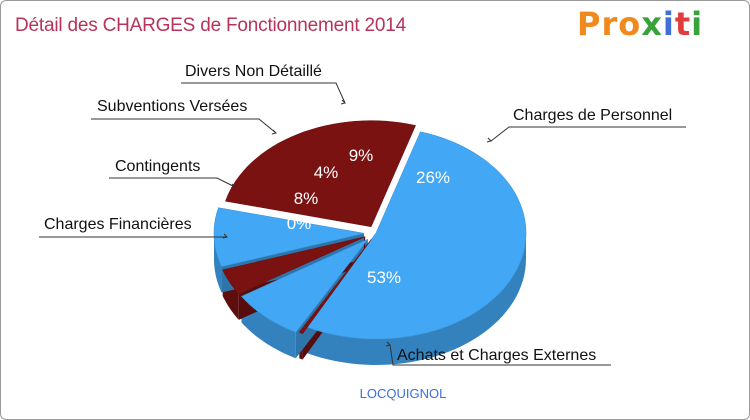 Image resolution: width=750 pixels, height=420 pixels. Describe the element at coordinates (326, 172) in the screenshot. I see `slice-percent-label: 4%` at that location.